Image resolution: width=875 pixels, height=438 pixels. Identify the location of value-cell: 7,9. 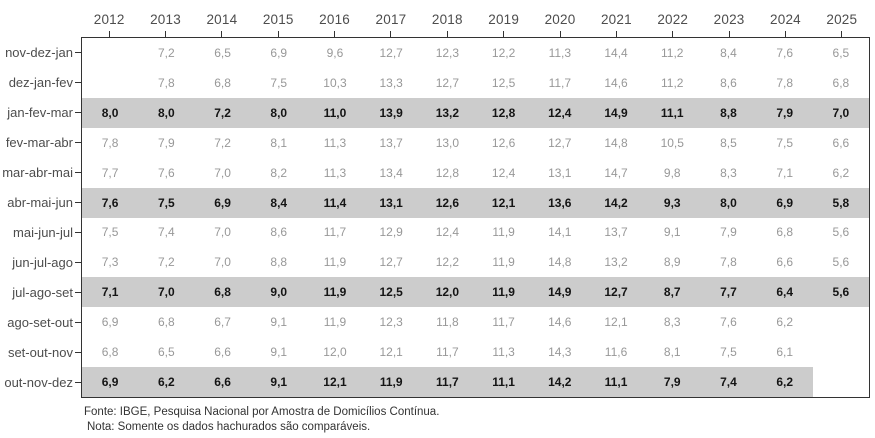
(728, 232).